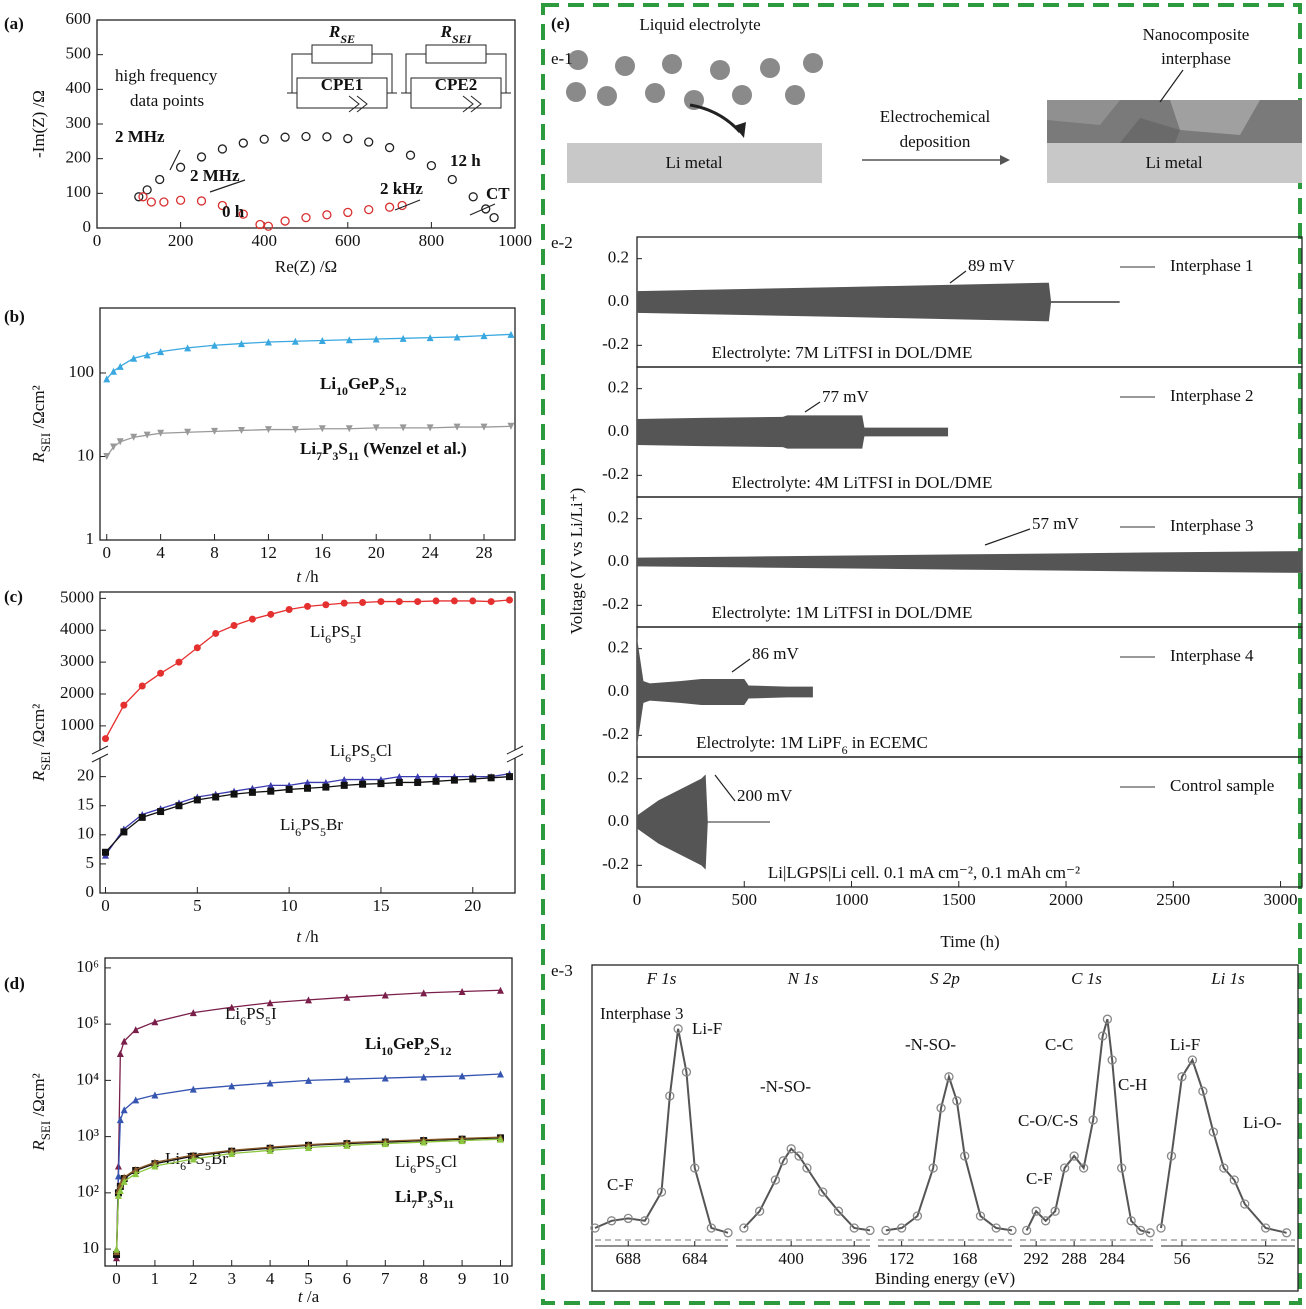 This screenshot has height=1309, width=1306. What do you see at coordinates (268, 552) in the screenshot?
I see `x-tick-label: 12` at bounding box center [268, 552].